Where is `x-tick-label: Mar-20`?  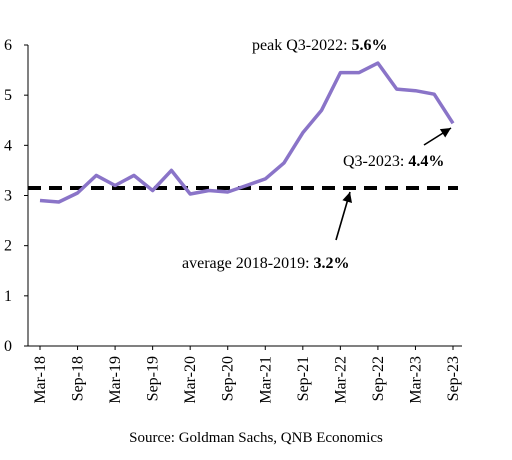 x-tick-label: Mar-20 is located at coordinates (190, 380).